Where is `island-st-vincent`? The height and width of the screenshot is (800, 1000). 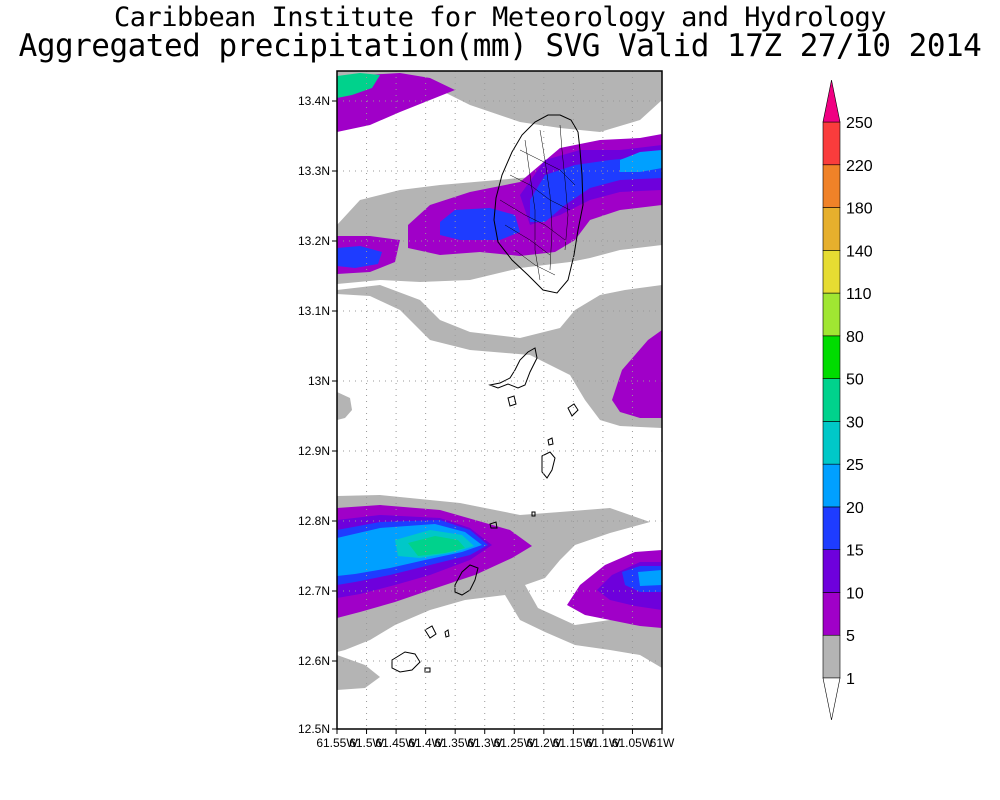 island-st-vincent is located at coordinates (538, 204).